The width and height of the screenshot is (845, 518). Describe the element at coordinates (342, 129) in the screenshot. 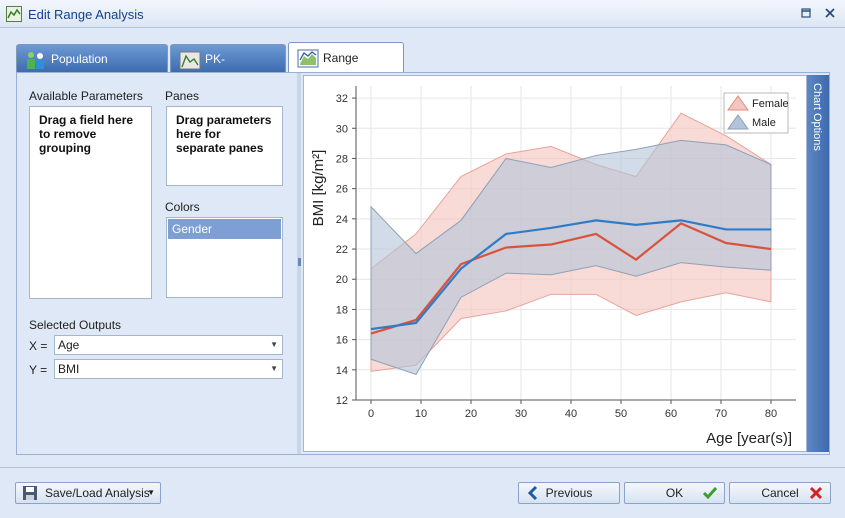

I see `y-tick-label: 30` at that location.